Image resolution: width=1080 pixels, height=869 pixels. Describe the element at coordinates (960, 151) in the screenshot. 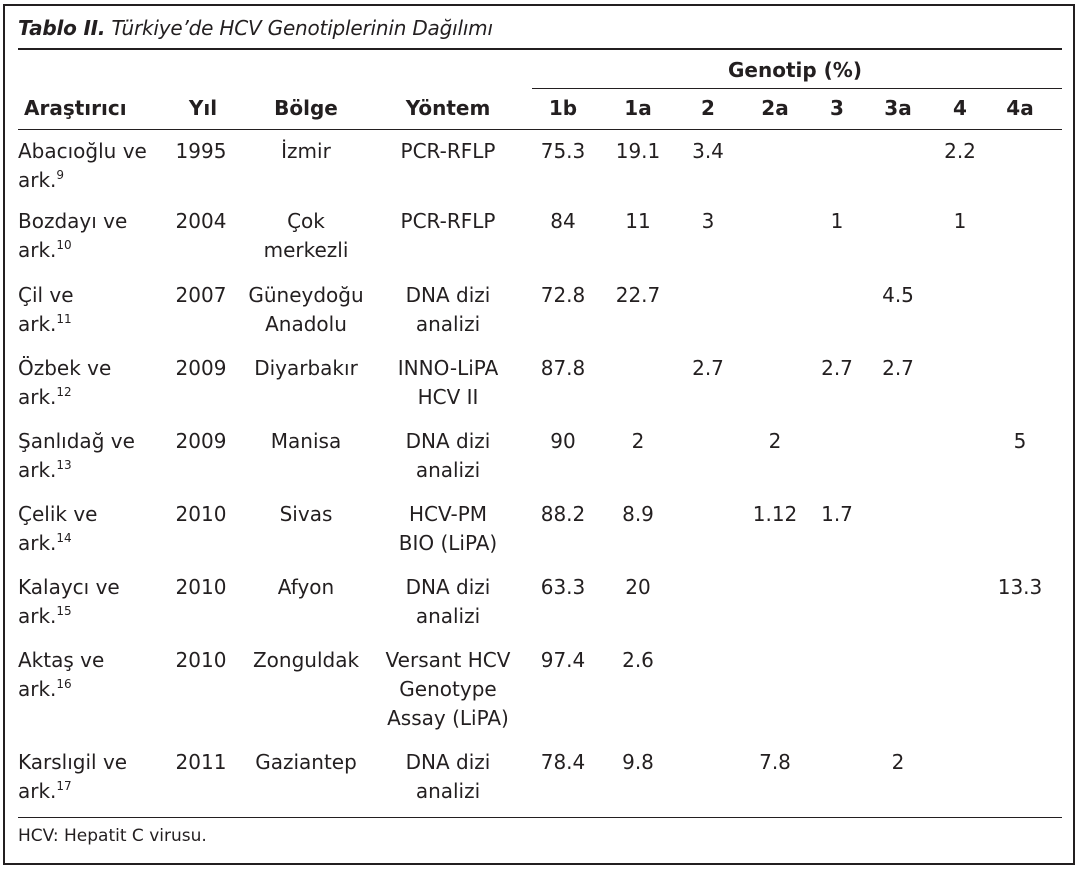

I see `cell-genotype-4: 2.2` at that location.